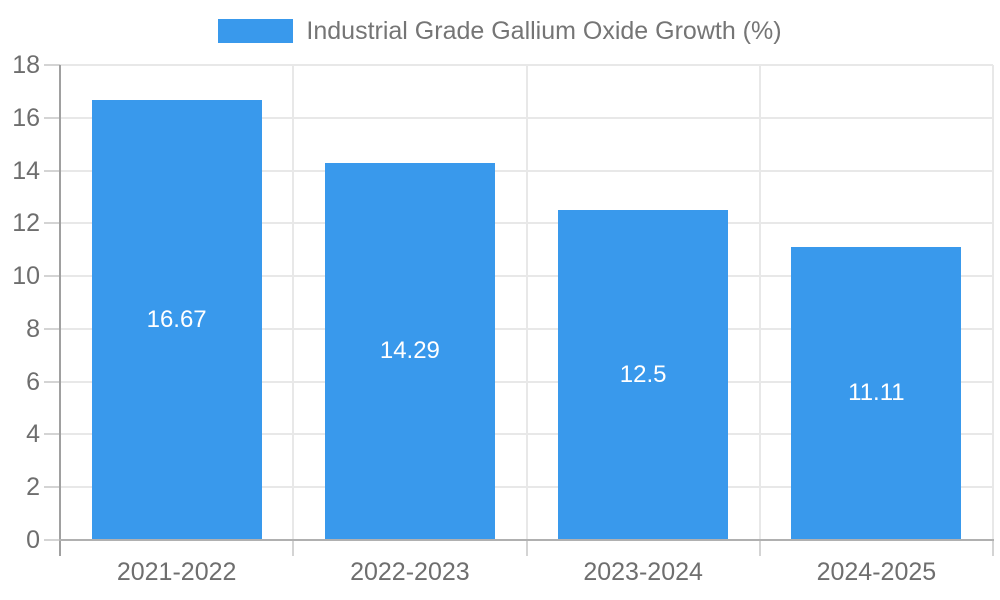 The width and height of the screenshot is (1000, 600). Describe the element at coordinates (26, 117) in the screenshot. I see `y-tick-label: 16` at that location.